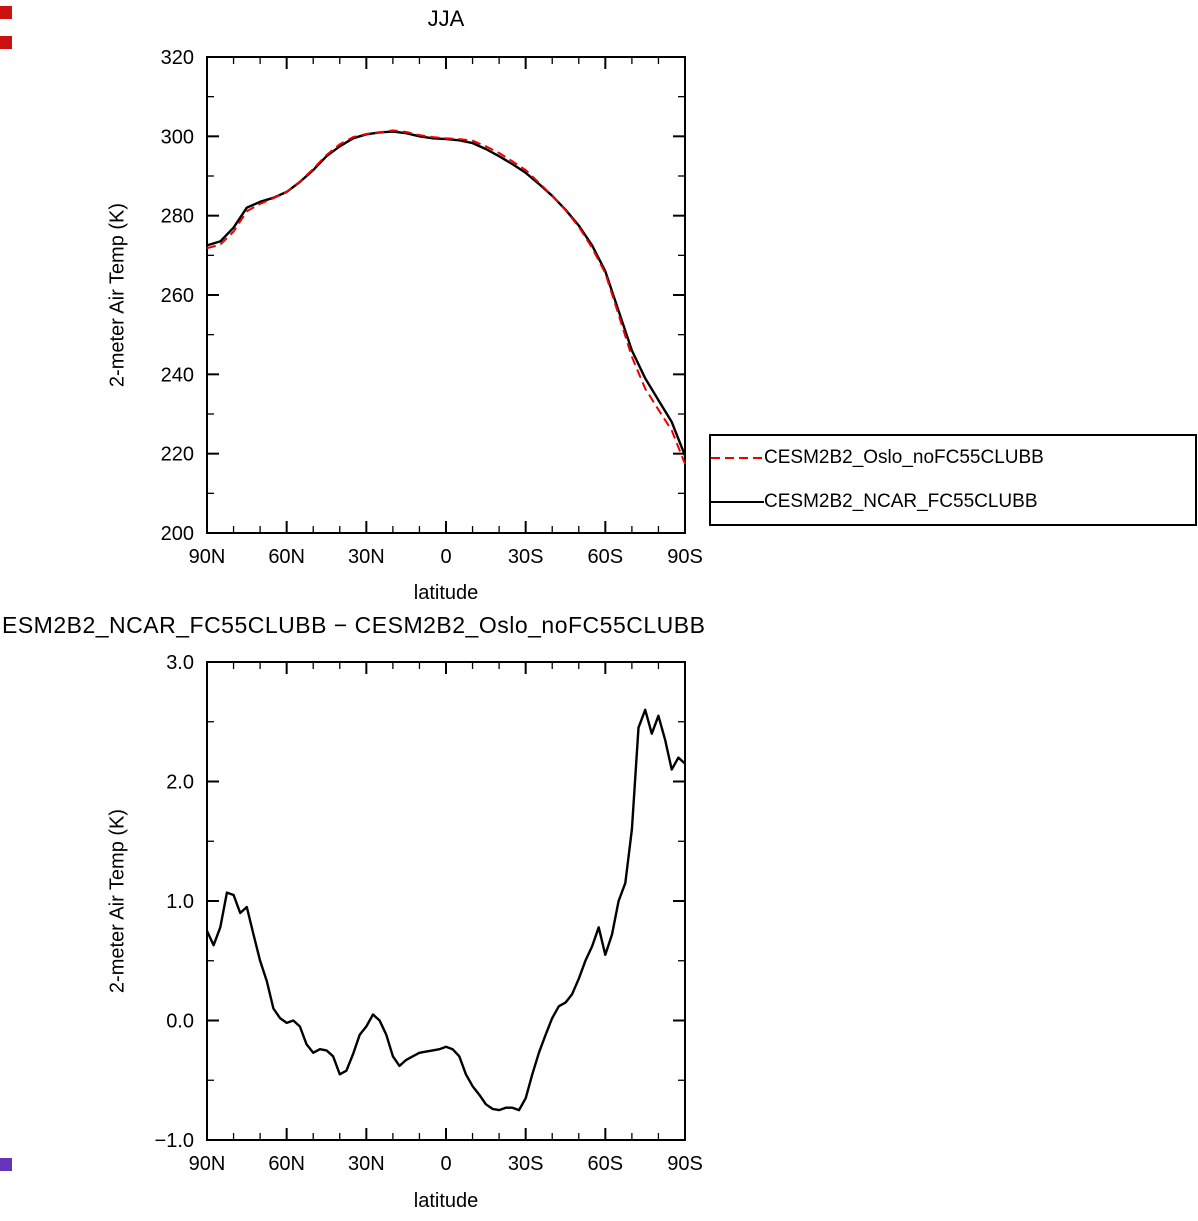 This screenshot has height=1221, width=1198. I want to click on legend-entry-oslo: CESM2B2_Oslo_noFC55CLUBB, so click(953, 458).